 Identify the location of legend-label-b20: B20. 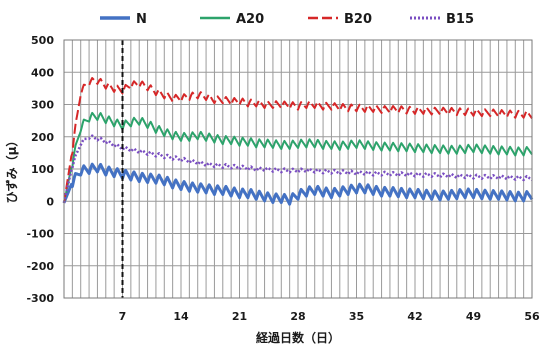
(358, 19).